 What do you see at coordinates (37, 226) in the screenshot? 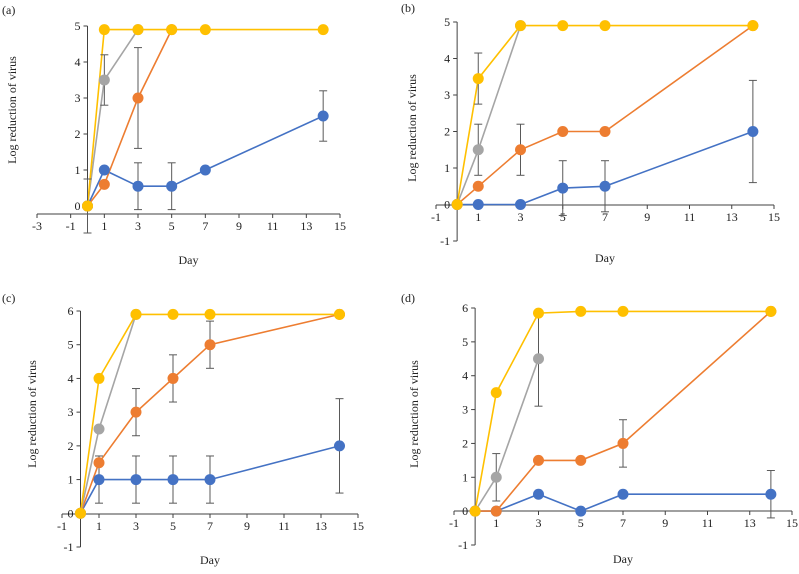
I see `x-tick-label: -3` at bounding box center [37, 226].